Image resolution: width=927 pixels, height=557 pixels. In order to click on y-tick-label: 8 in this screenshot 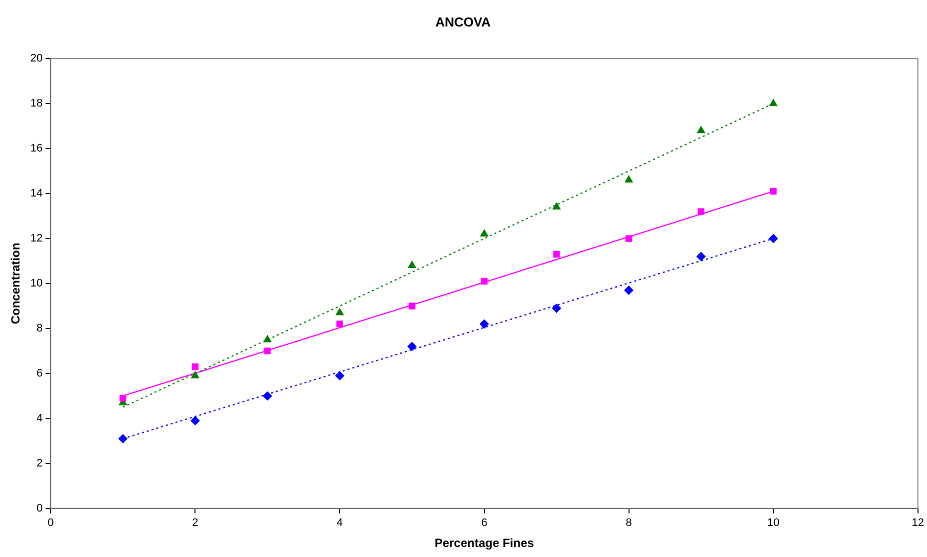, I will do `click(39, 328)`.